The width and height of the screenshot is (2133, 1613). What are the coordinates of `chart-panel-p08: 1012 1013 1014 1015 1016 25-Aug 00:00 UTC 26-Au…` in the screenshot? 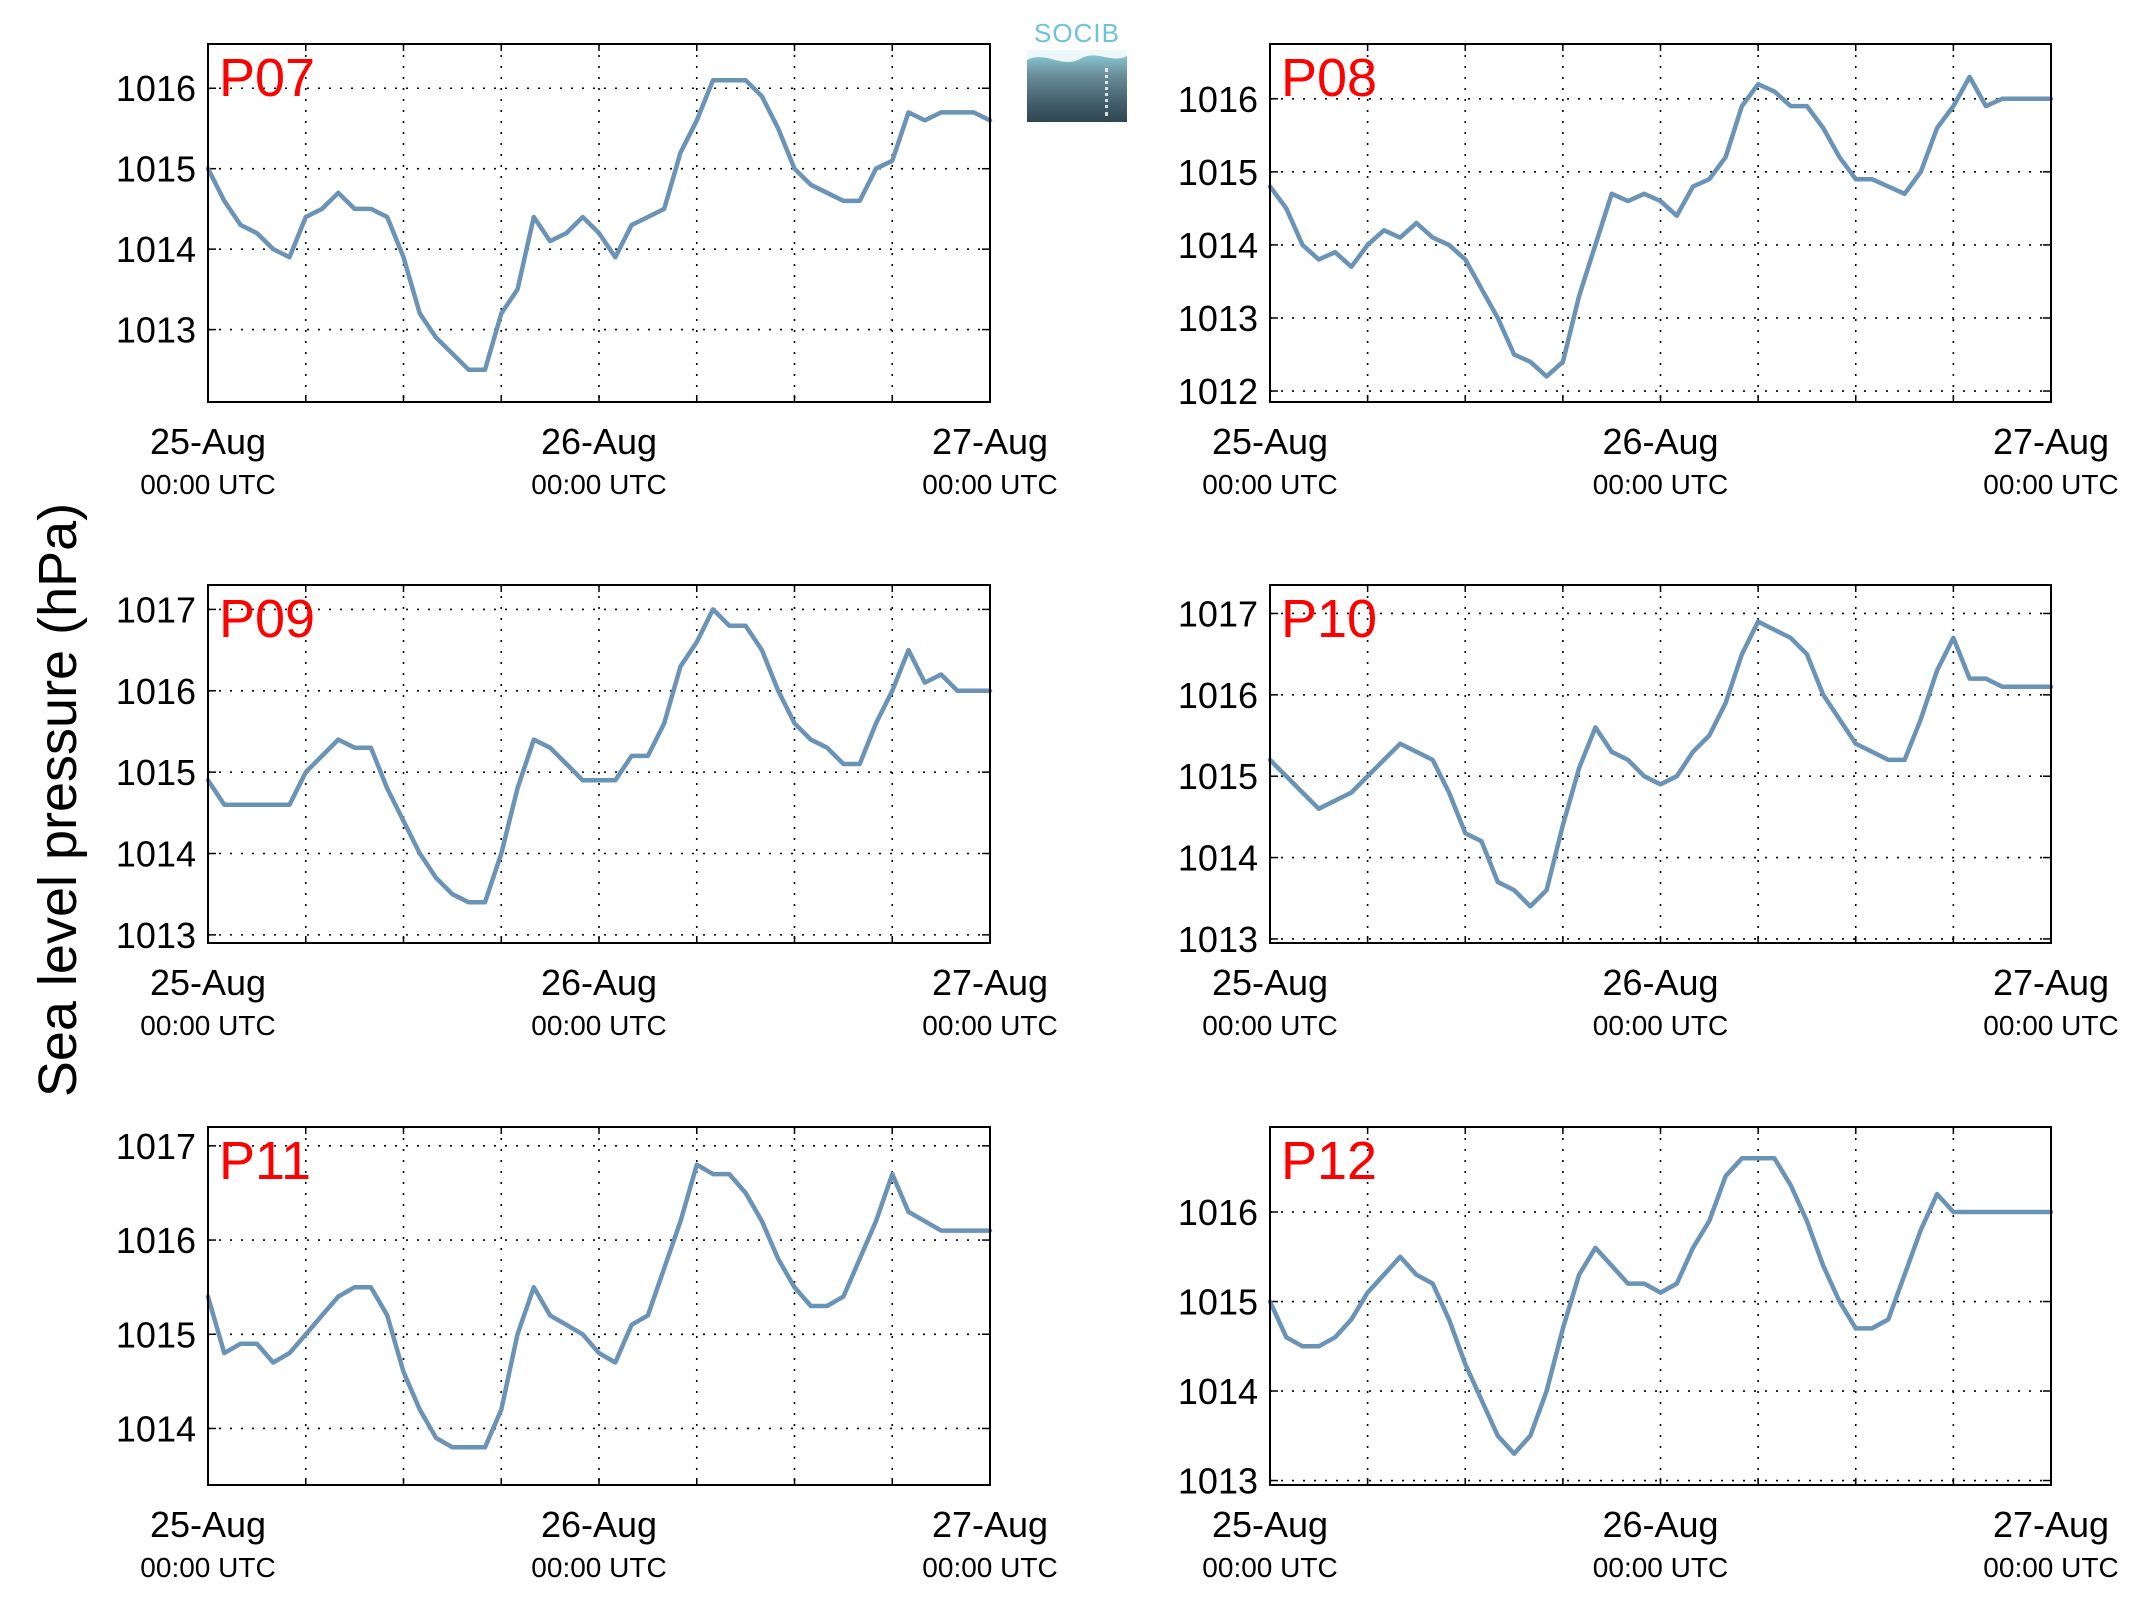 It's located at (1648, 271).